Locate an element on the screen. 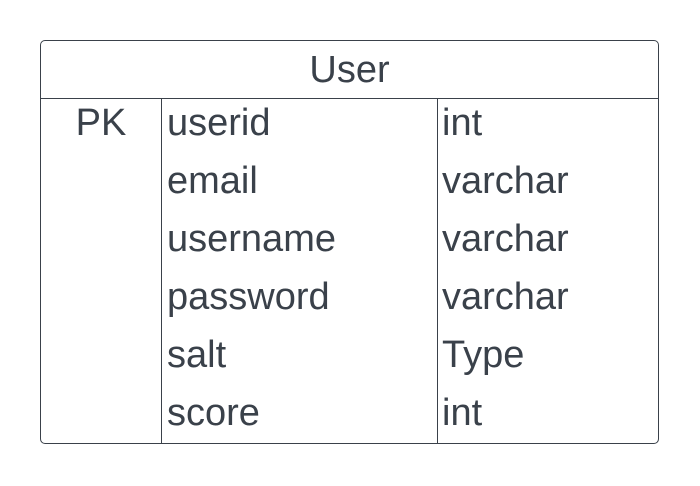  attribute-row-score: score int is located at coordinates (349, 418).